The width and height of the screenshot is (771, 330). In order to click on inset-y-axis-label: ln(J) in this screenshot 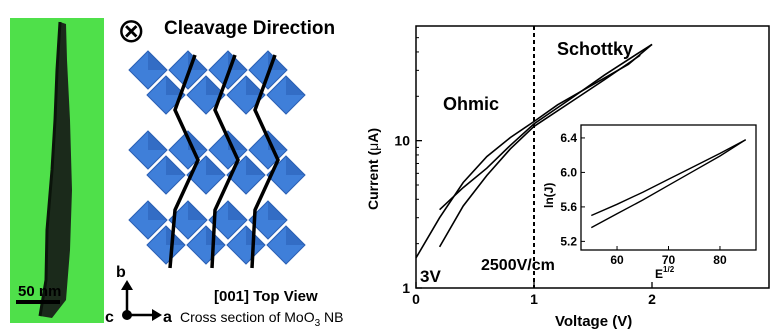, I will do `click(549, 195)`.